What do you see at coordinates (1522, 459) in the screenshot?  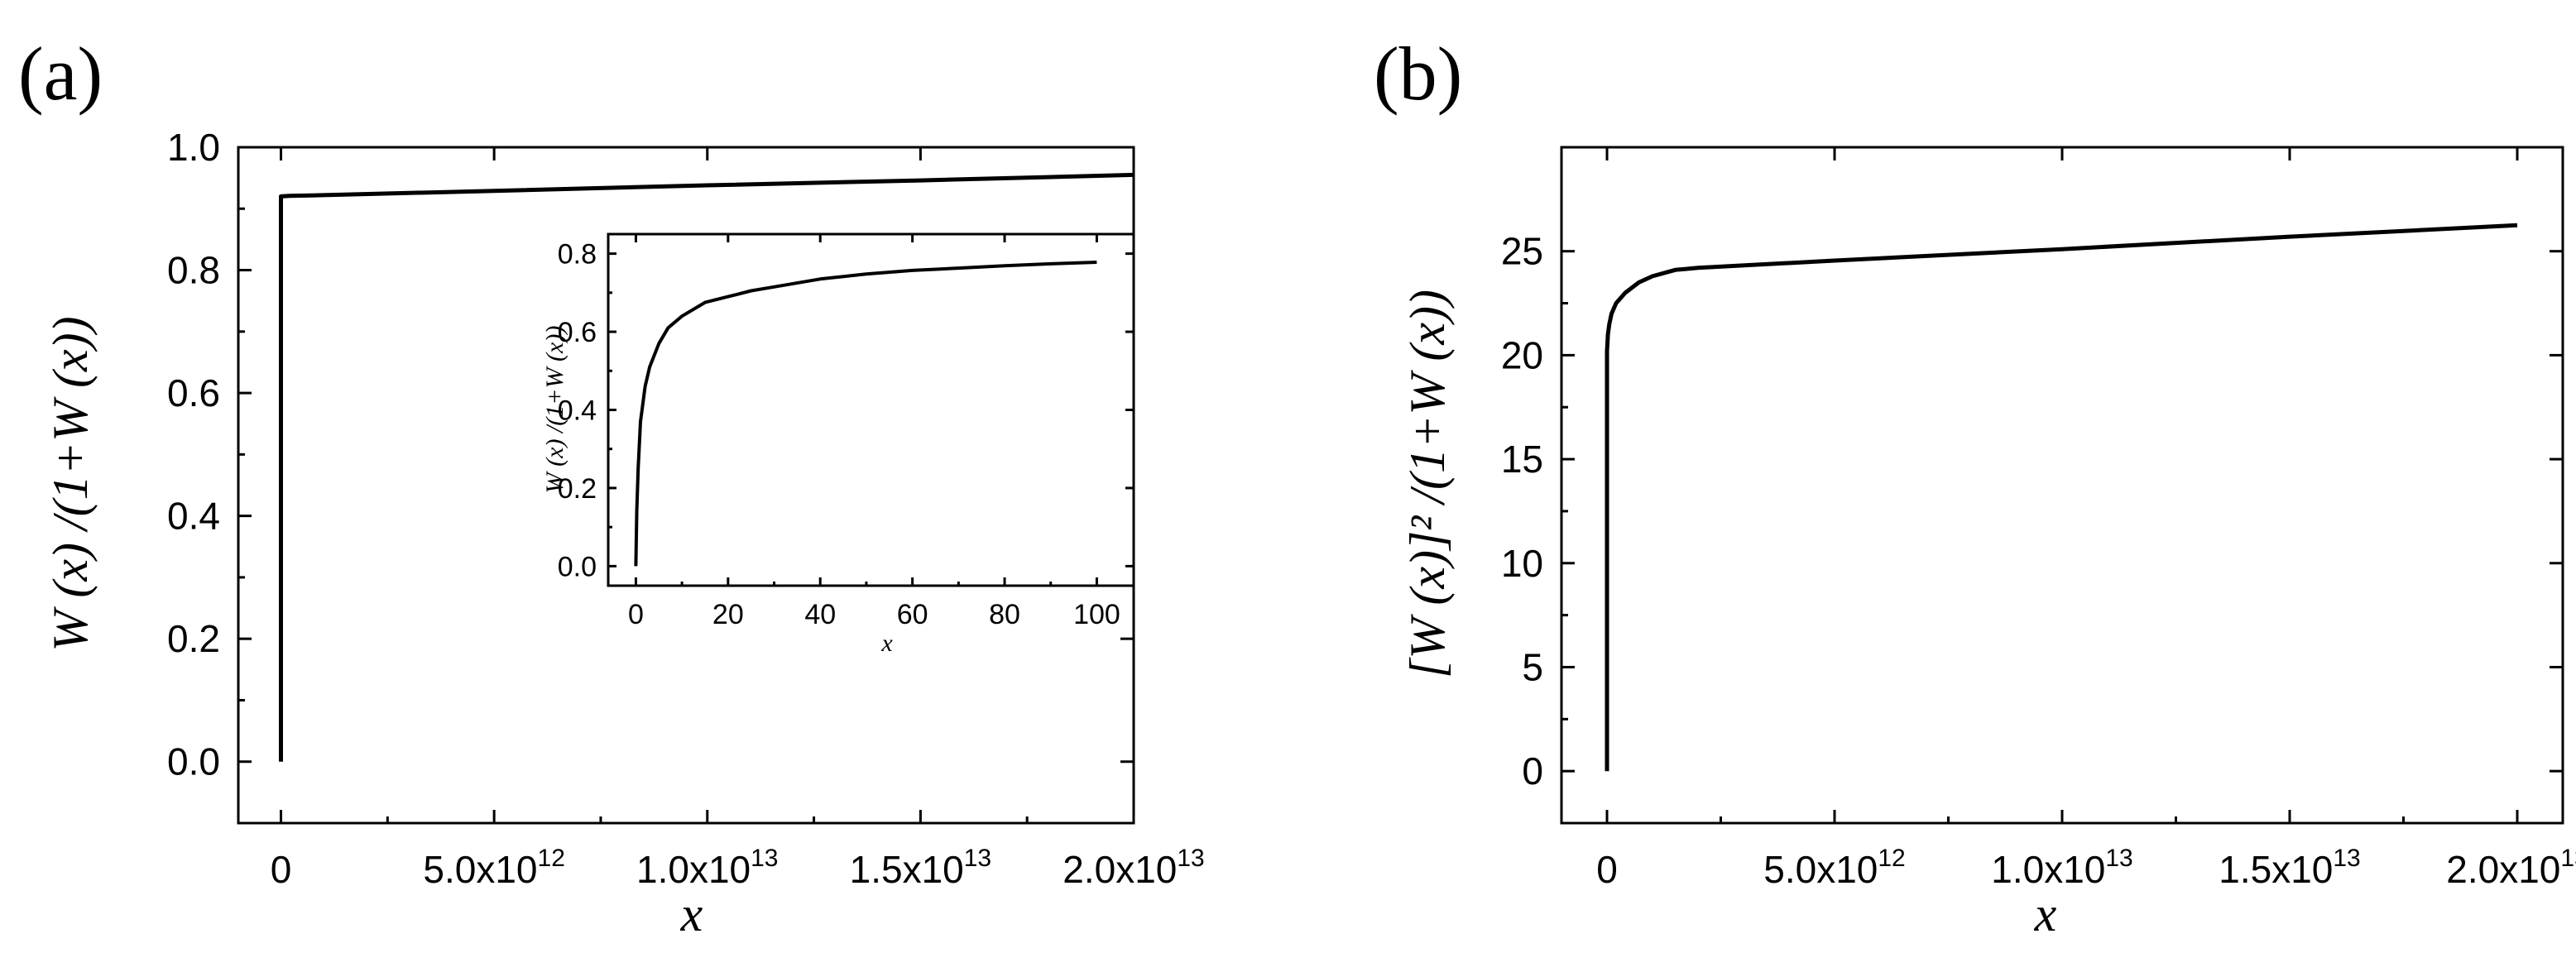 I see `y-tick-label: 15` at bounding box center [1522, 459].